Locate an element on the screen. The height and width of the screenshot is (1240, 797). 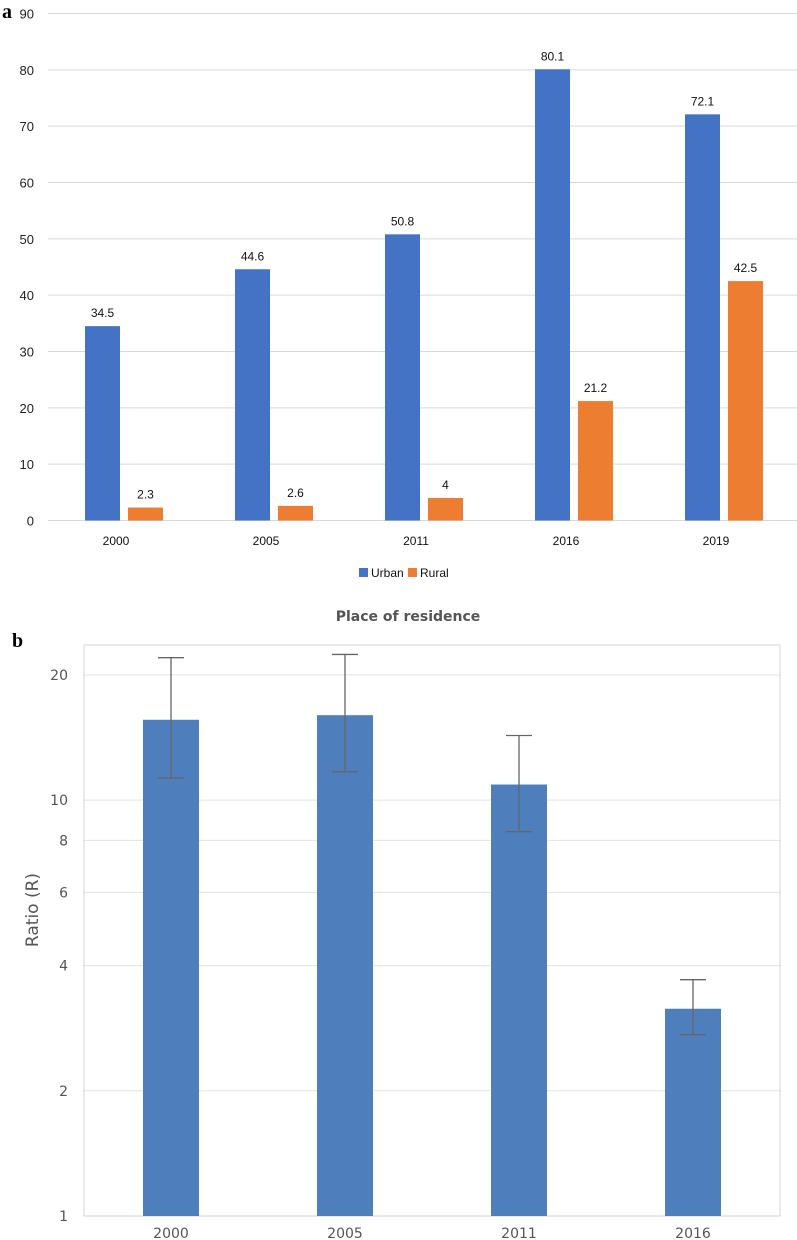
data-label: 50.8 is located at coordinates (403, 221).